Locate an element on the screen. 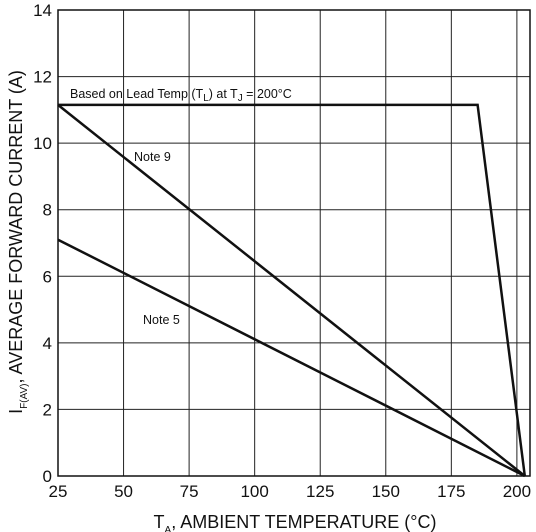 Image resolution: width=536 pixels, height=532 pixels. x-tick-label: 100 is located at coordinates (254, 491).